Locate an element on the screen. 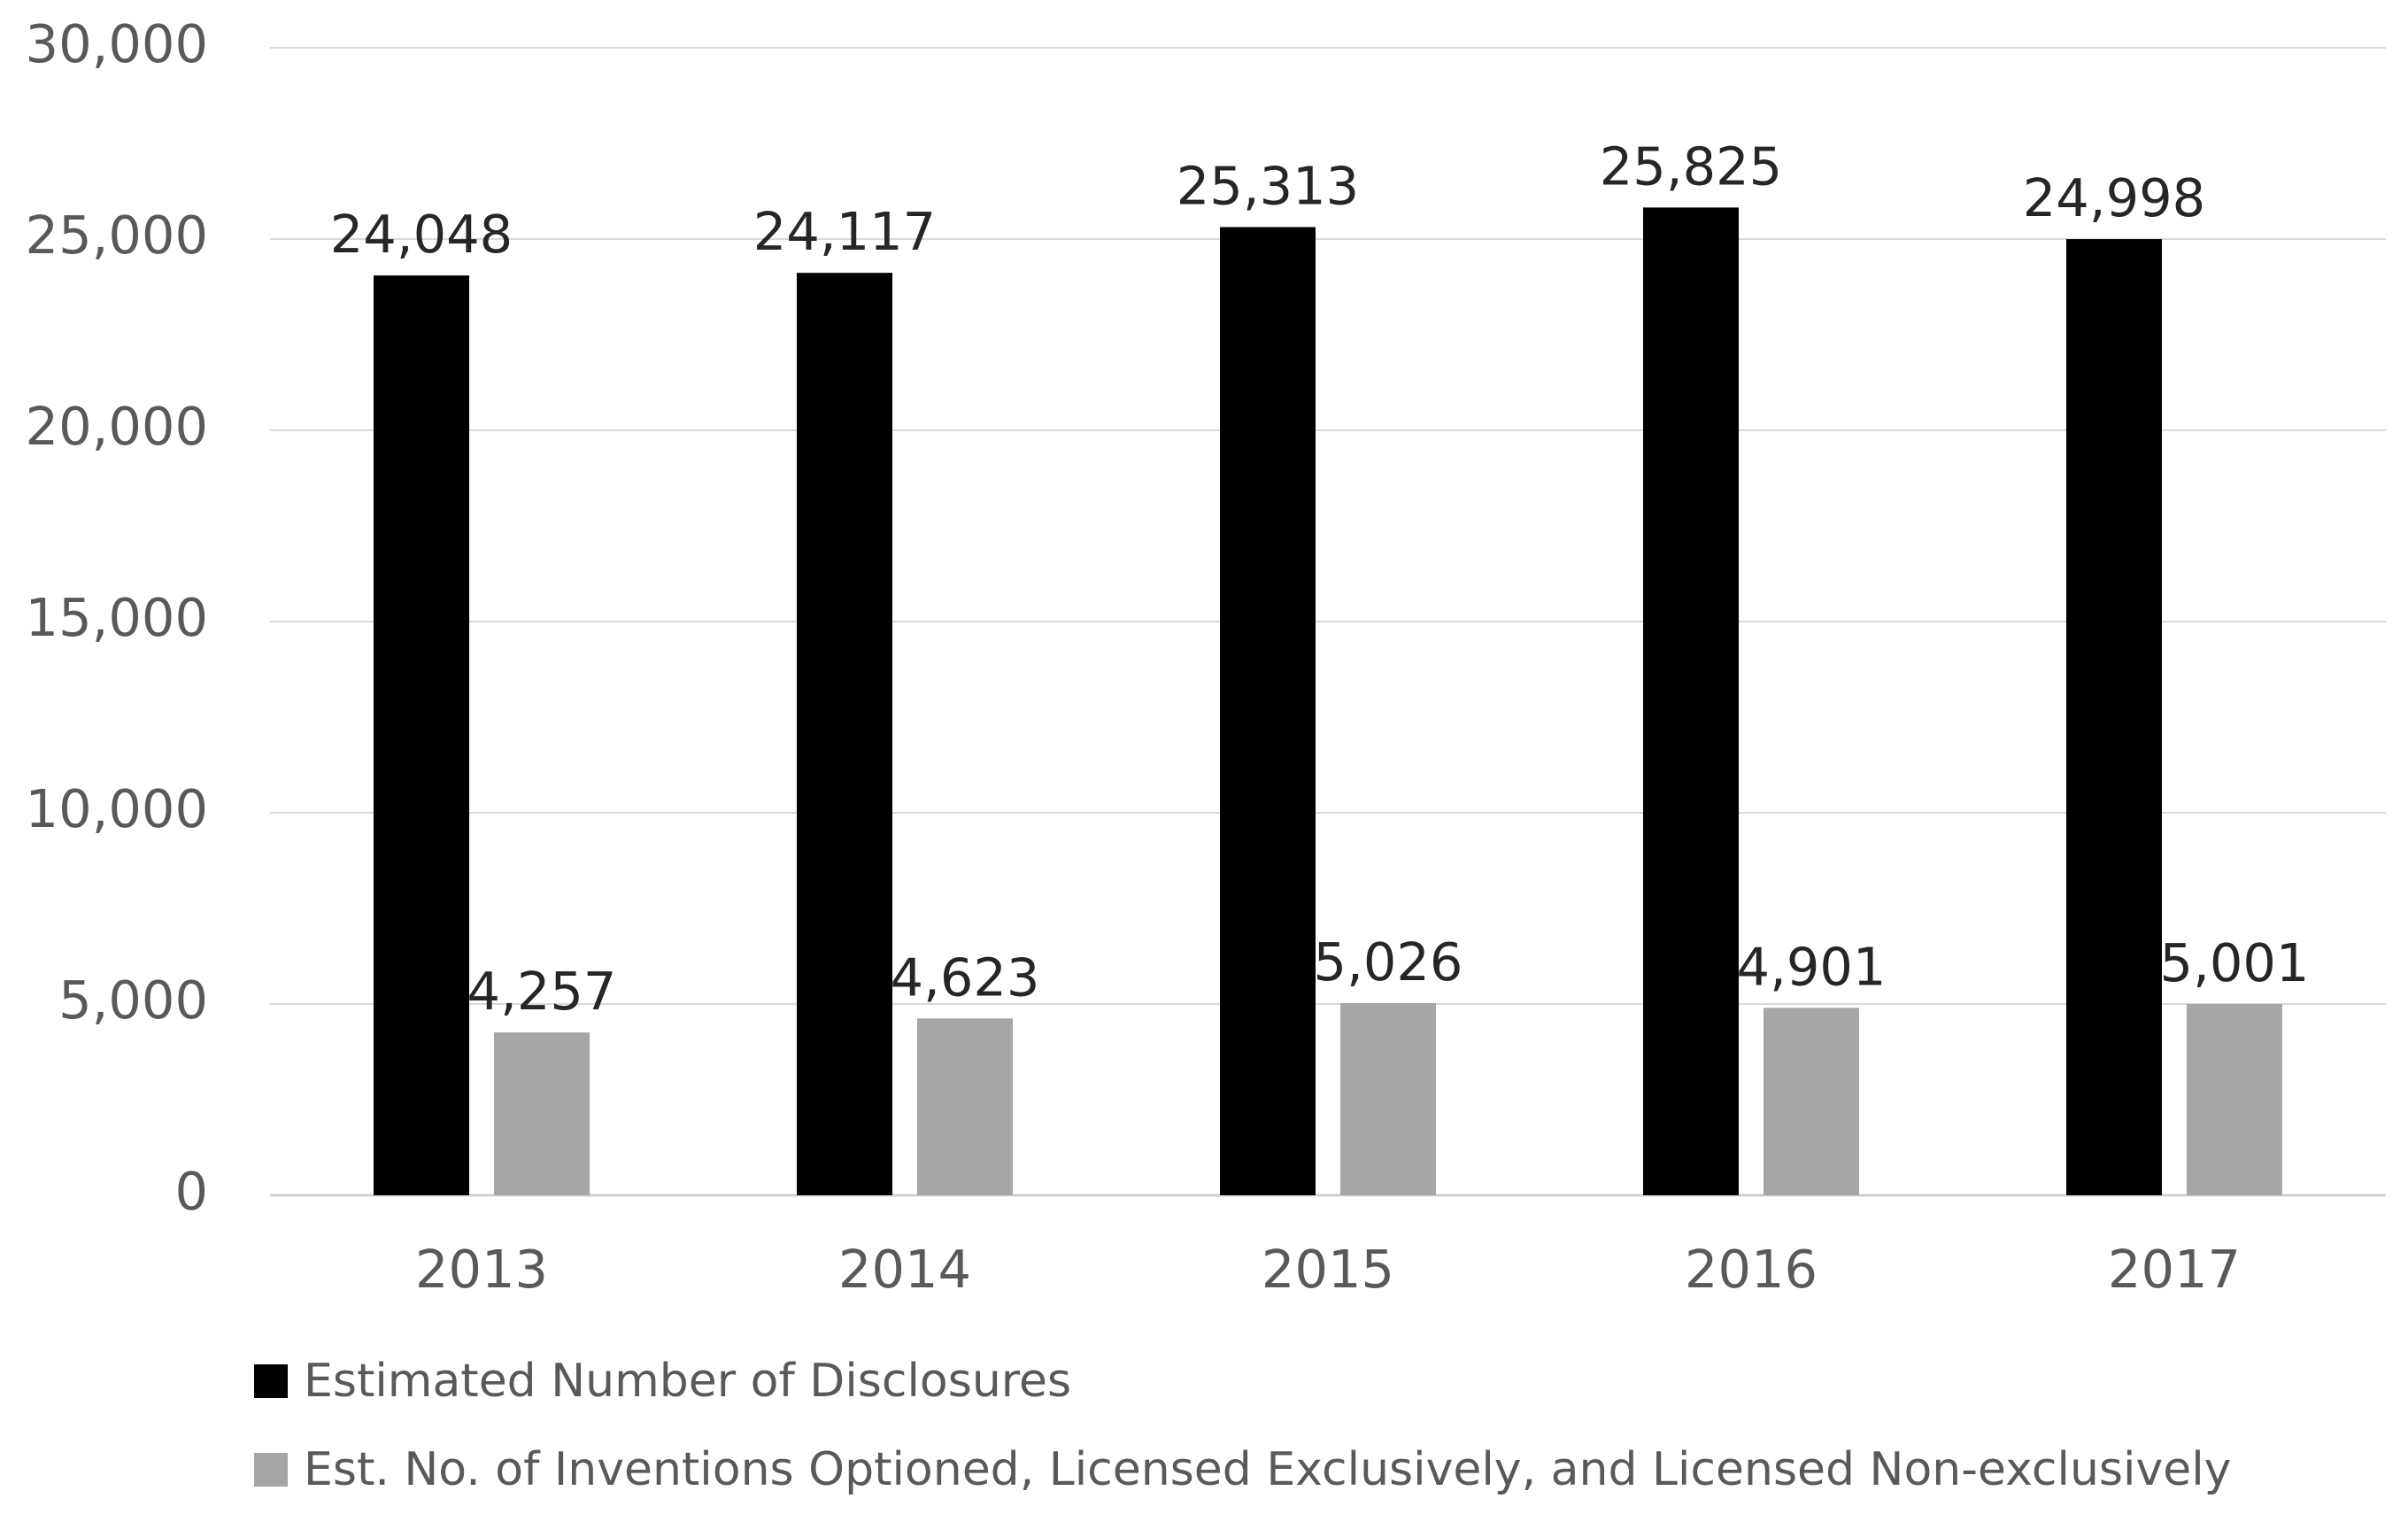 The height and width of the screenshot is (1514, 2408). x-tick-label: 2015 is located at coordinates (1328, 1270).